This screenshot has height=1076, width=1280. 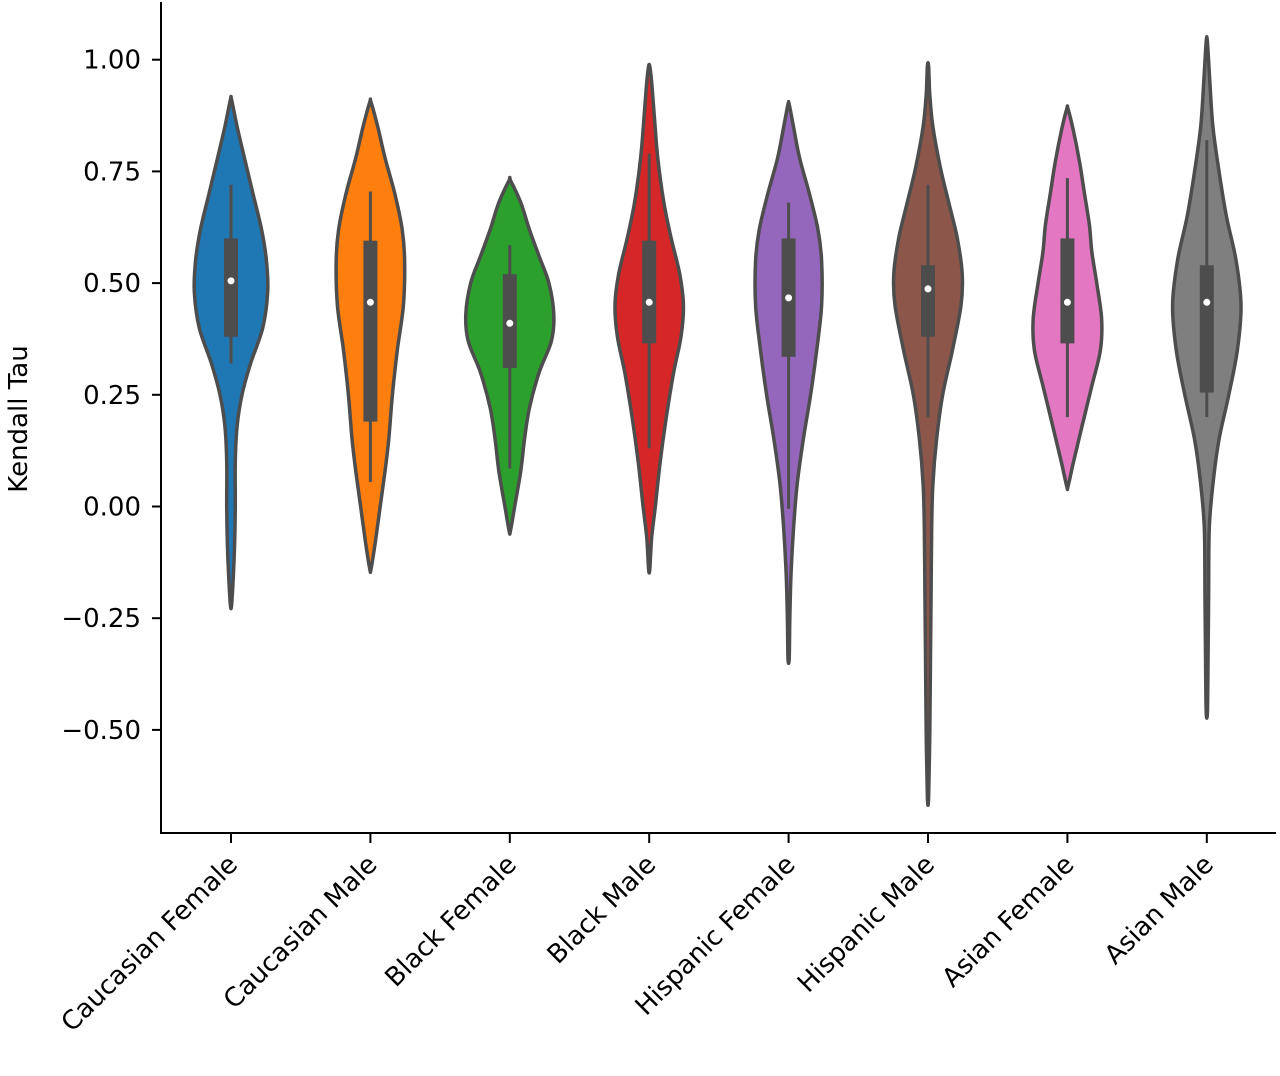 I want to click on y-tick-label: 1.00, so click(x=112, y=61).